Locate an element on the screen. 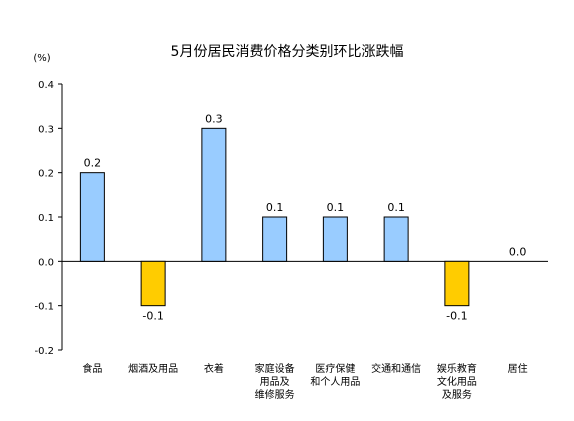  y-tick-label: 0.0 is located at coordinates (46, 262).